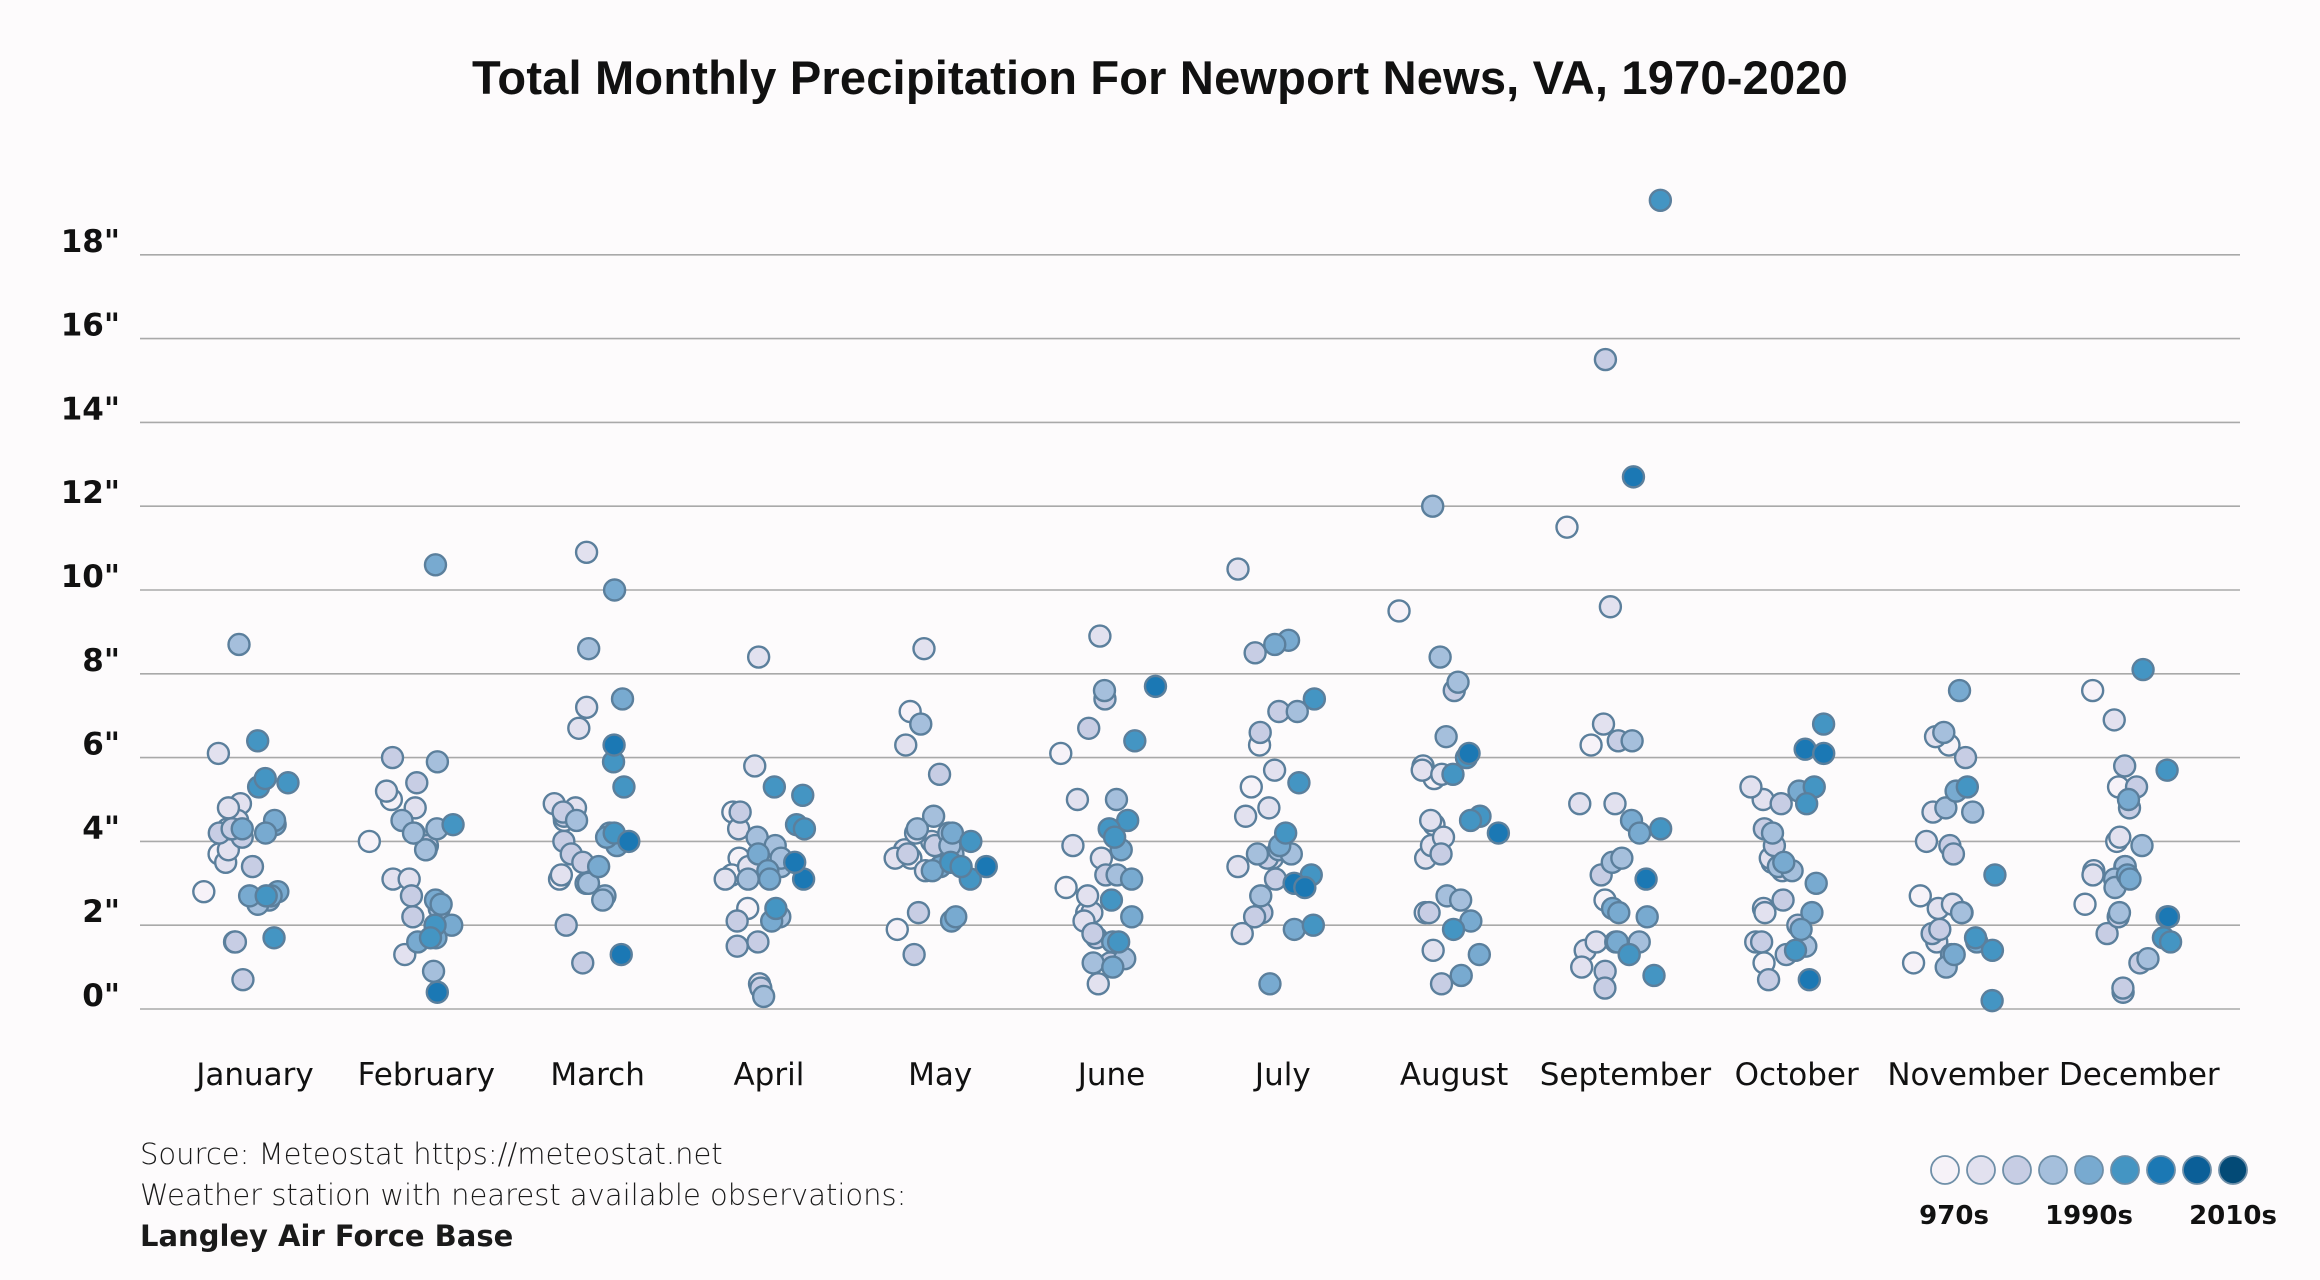 Image resolution: width=2320 pixels, height=1280 pixels. I want to click on legend-swatch, so click(2197, 1170).